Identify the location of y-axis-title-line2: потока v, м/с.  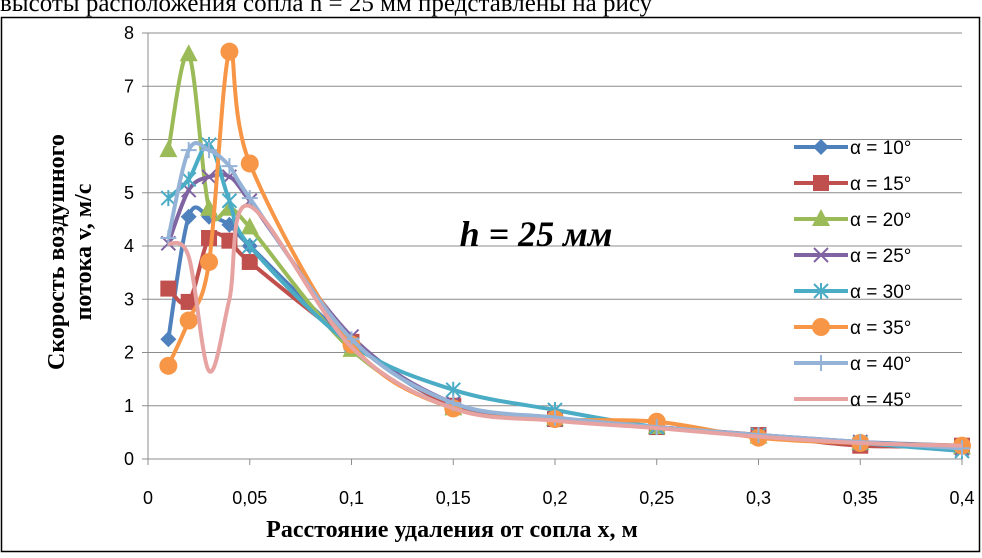
(84, 251).